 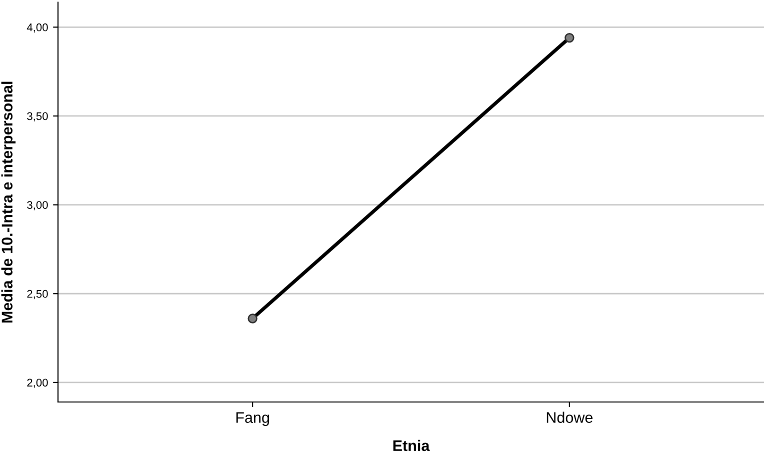 I want to click on y-tick-label: 2,50, so click(x=37, y=295).